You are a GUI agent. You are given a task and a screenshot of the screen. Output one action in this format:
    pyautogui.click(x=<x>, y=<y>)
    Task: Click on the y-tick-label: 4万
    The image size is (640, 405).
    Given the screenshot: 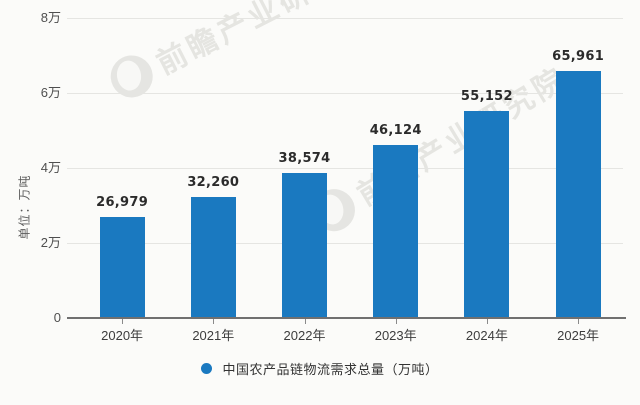 What is the action you would take?
    pyautogui.click(x=50, y=167)
    